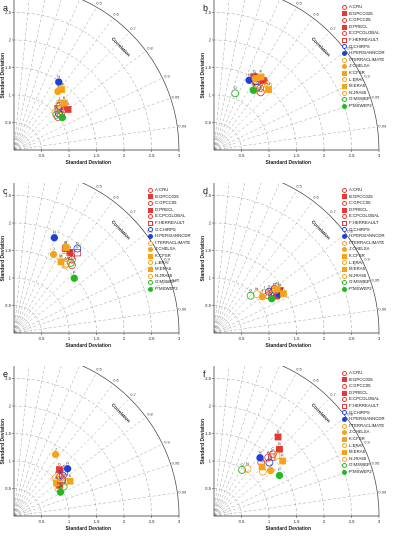 This screenshot has height=550, width=407. Describe the element at coordinates (235, 87) in the screenshot. I see `data-point-label: O` at that location.